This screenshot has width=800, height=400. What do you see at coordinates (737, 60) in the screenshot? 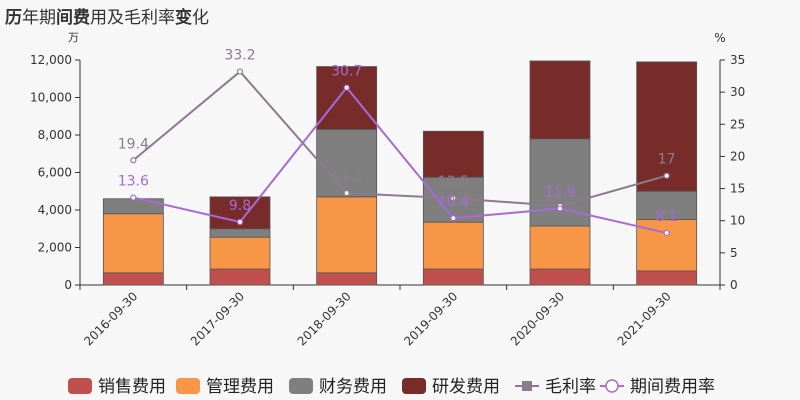
I see `y-right-tick-label: 35` at bounding box center [737, 60].